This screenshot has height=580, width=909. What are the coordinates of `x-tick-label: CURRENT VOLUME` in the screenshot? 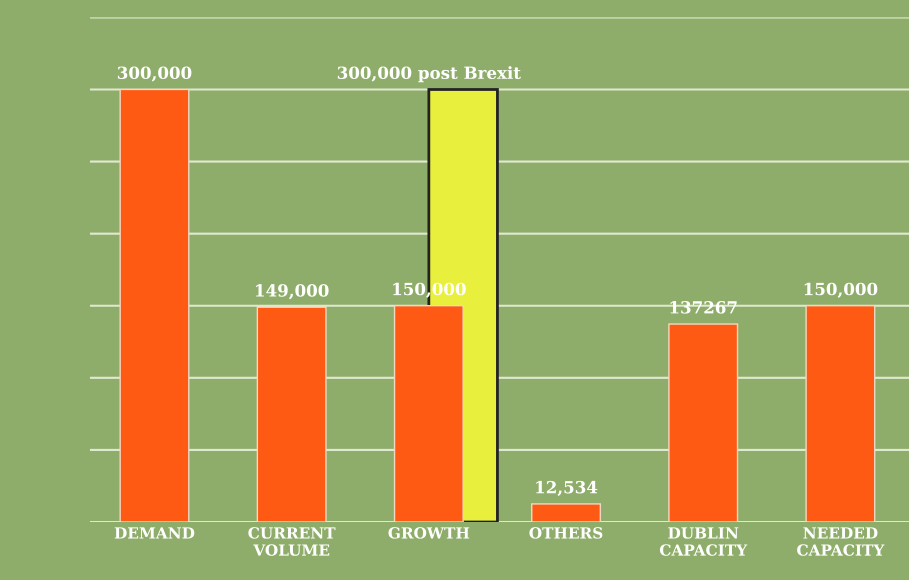 It's located at (292, 541).